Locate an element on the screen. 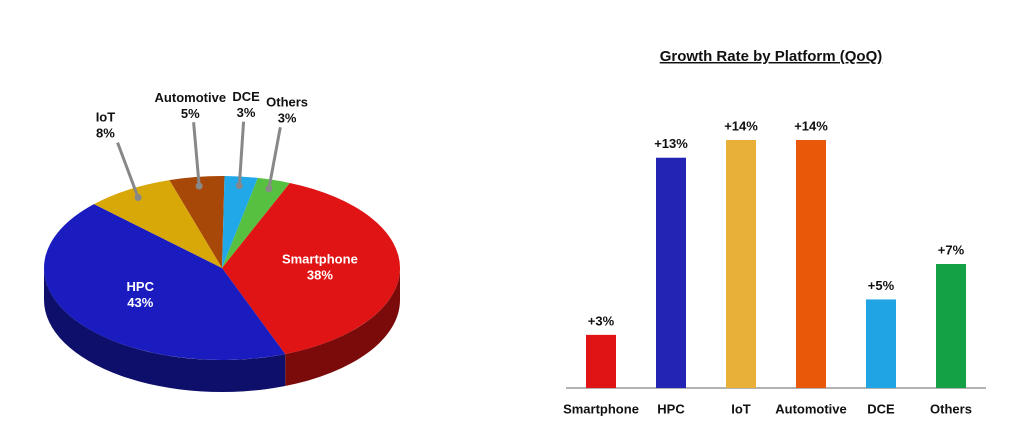 This screenshot has width=1010, height=448. slice-name: HPC is located at coordinates (141, 286).